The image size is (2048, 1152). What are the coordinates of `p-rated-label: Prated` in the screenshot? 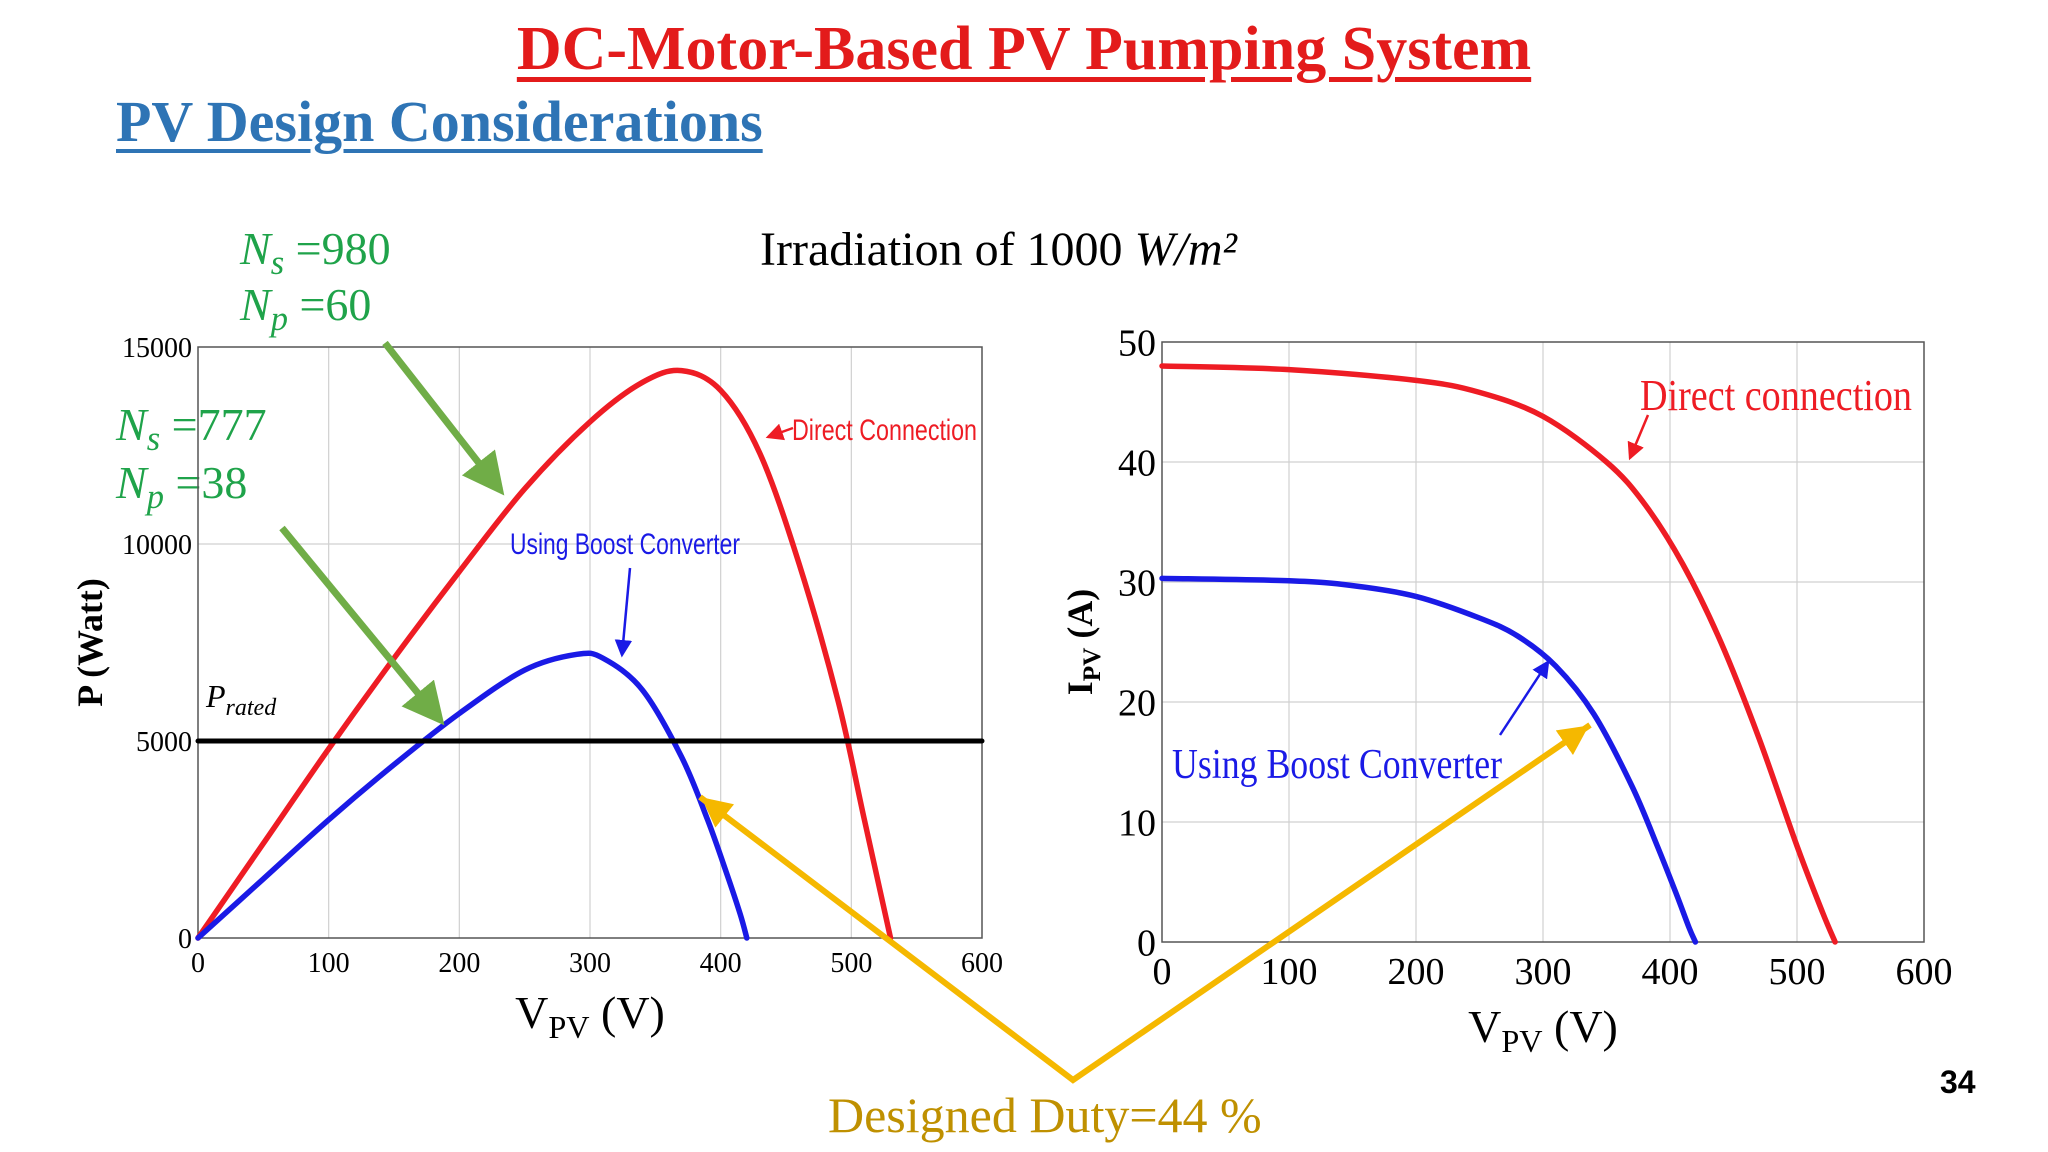 It's located at (241, 699).